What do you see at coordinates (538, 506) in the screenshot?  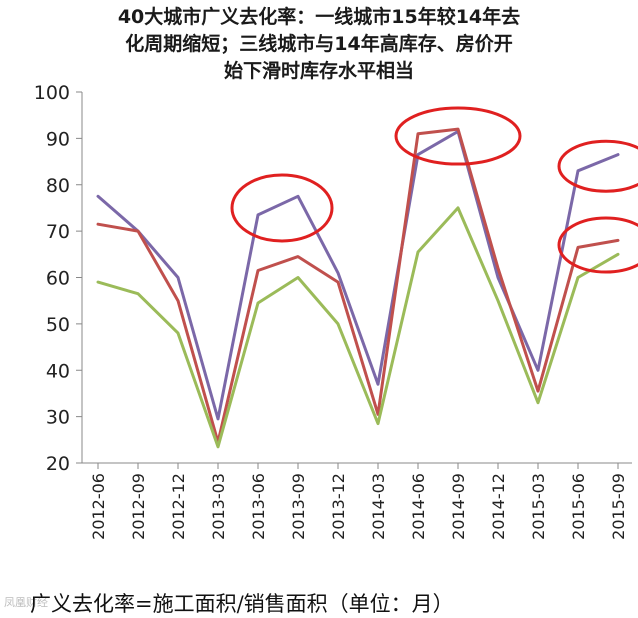 I see `x-tick-label: 2015-03` at bounding box center [538, 506].